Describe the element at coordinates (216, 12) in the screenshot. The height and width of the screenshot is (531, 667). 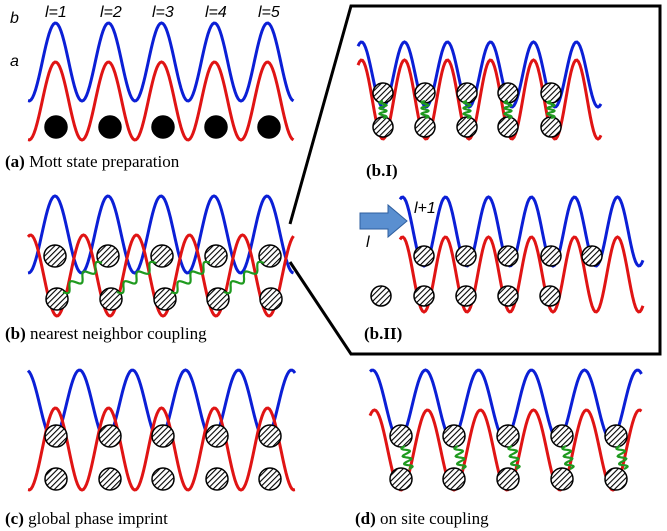
I see `site-label-4: l=4` at that location.